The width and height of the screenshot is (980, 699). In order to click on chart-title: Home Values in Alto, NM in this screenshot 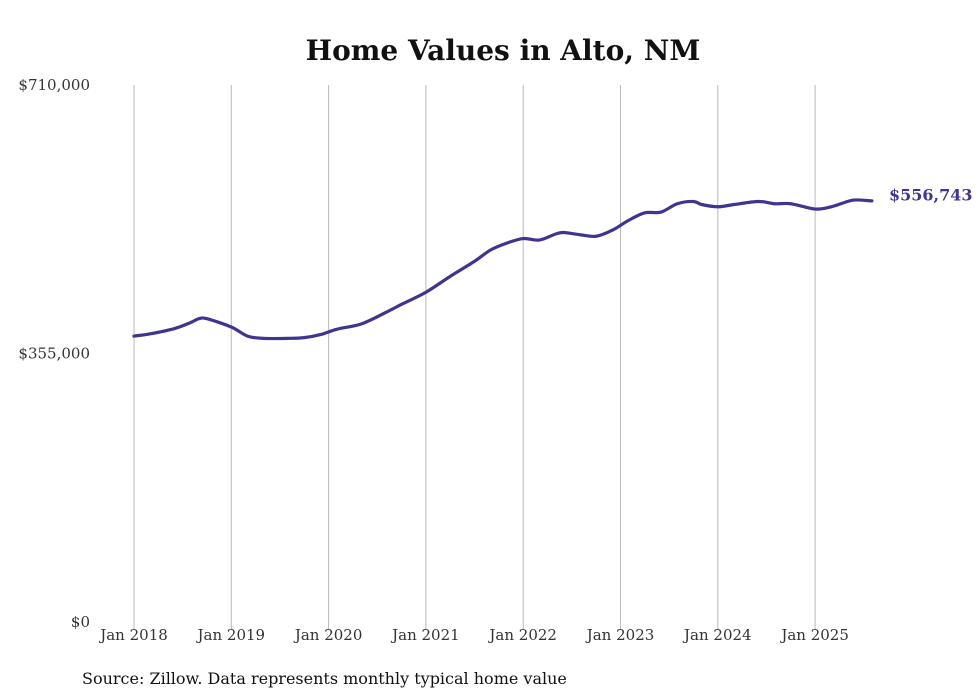, I will do `click(503, 50)`.